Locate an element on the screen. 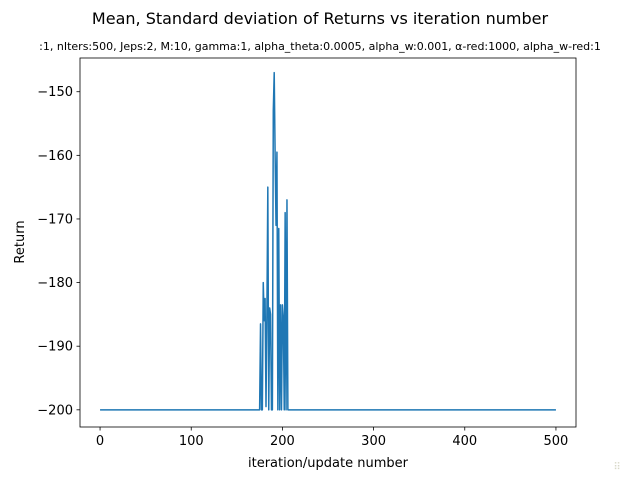 This screenshot has height=480, width=640. x-tick-label: 400 is located at coordinates (464, 441).